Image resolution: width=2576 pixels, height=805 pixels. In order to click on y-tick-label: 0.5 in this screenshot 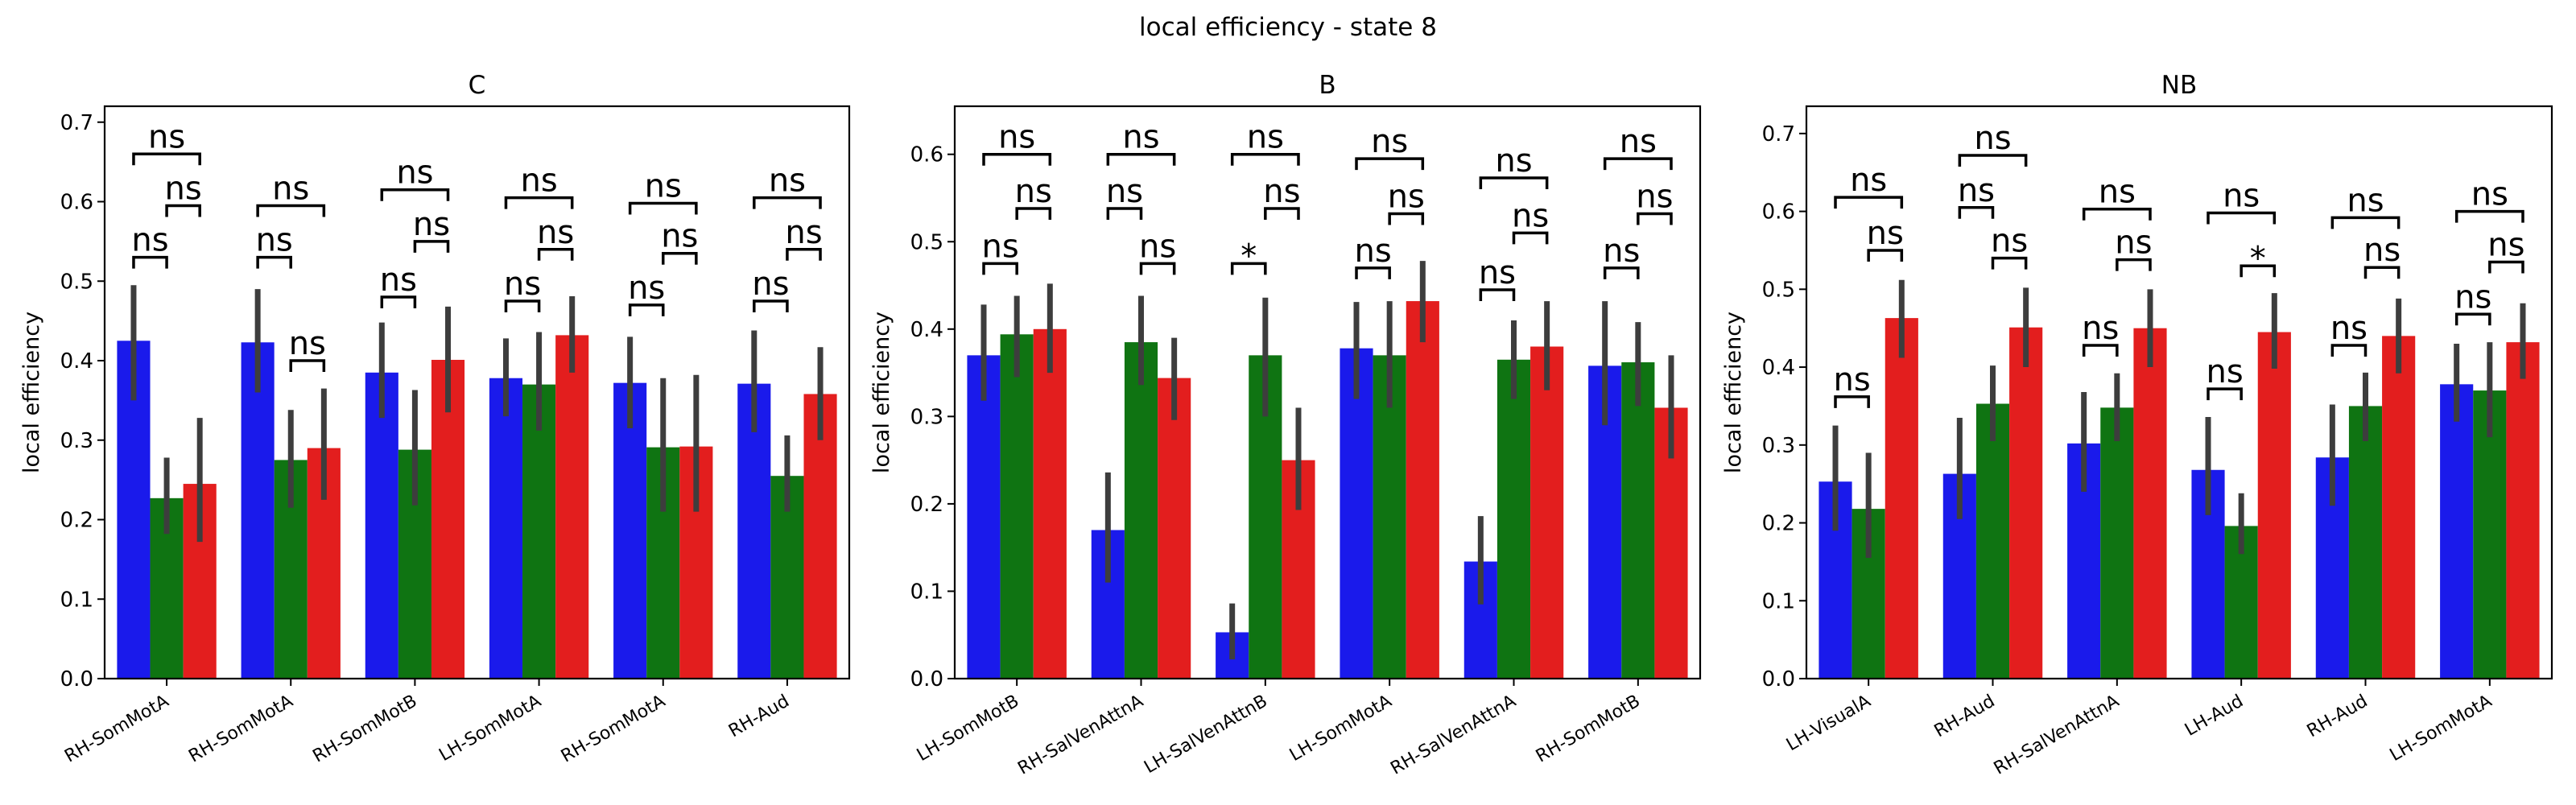, I will do `click(1778, 290)`.